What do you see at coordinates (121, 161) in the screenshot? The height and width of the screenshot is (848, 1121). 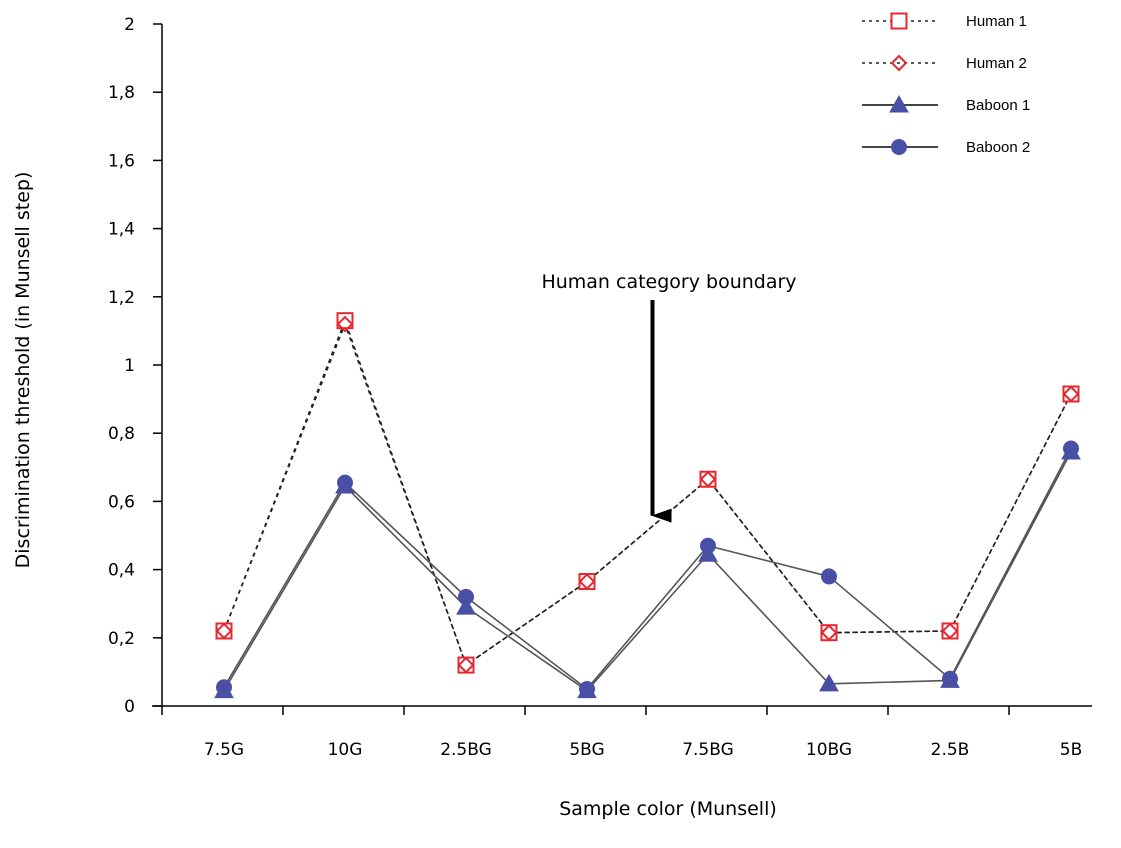 I see `y-tick-label: 1,6` at bounding box center [121, 161].